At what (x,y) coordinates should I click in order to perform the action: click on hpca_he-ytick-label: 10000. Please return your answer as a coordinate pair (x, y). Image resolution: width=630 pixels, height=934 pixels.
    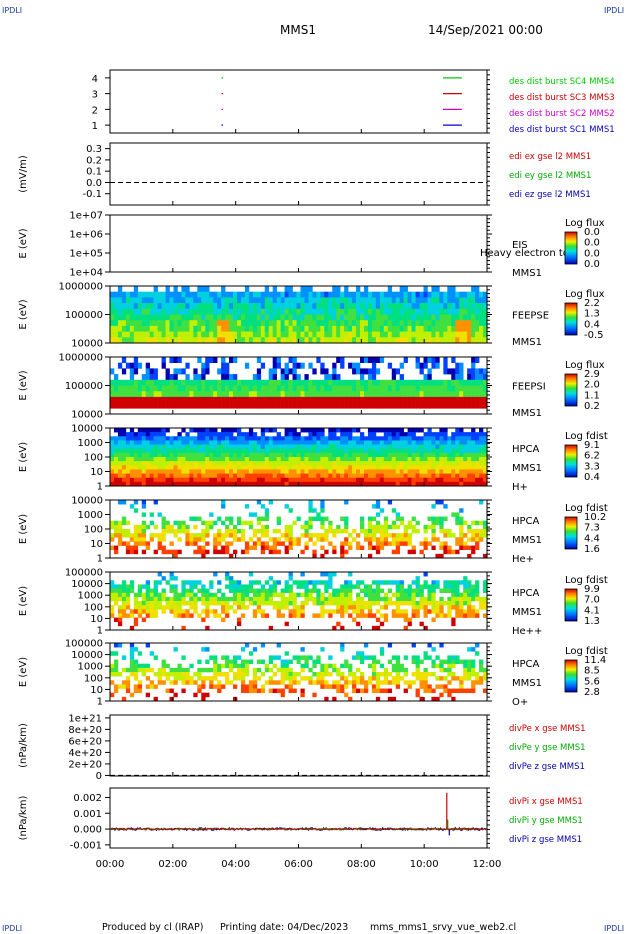
    Looking at the image, I should click on (87, 501).